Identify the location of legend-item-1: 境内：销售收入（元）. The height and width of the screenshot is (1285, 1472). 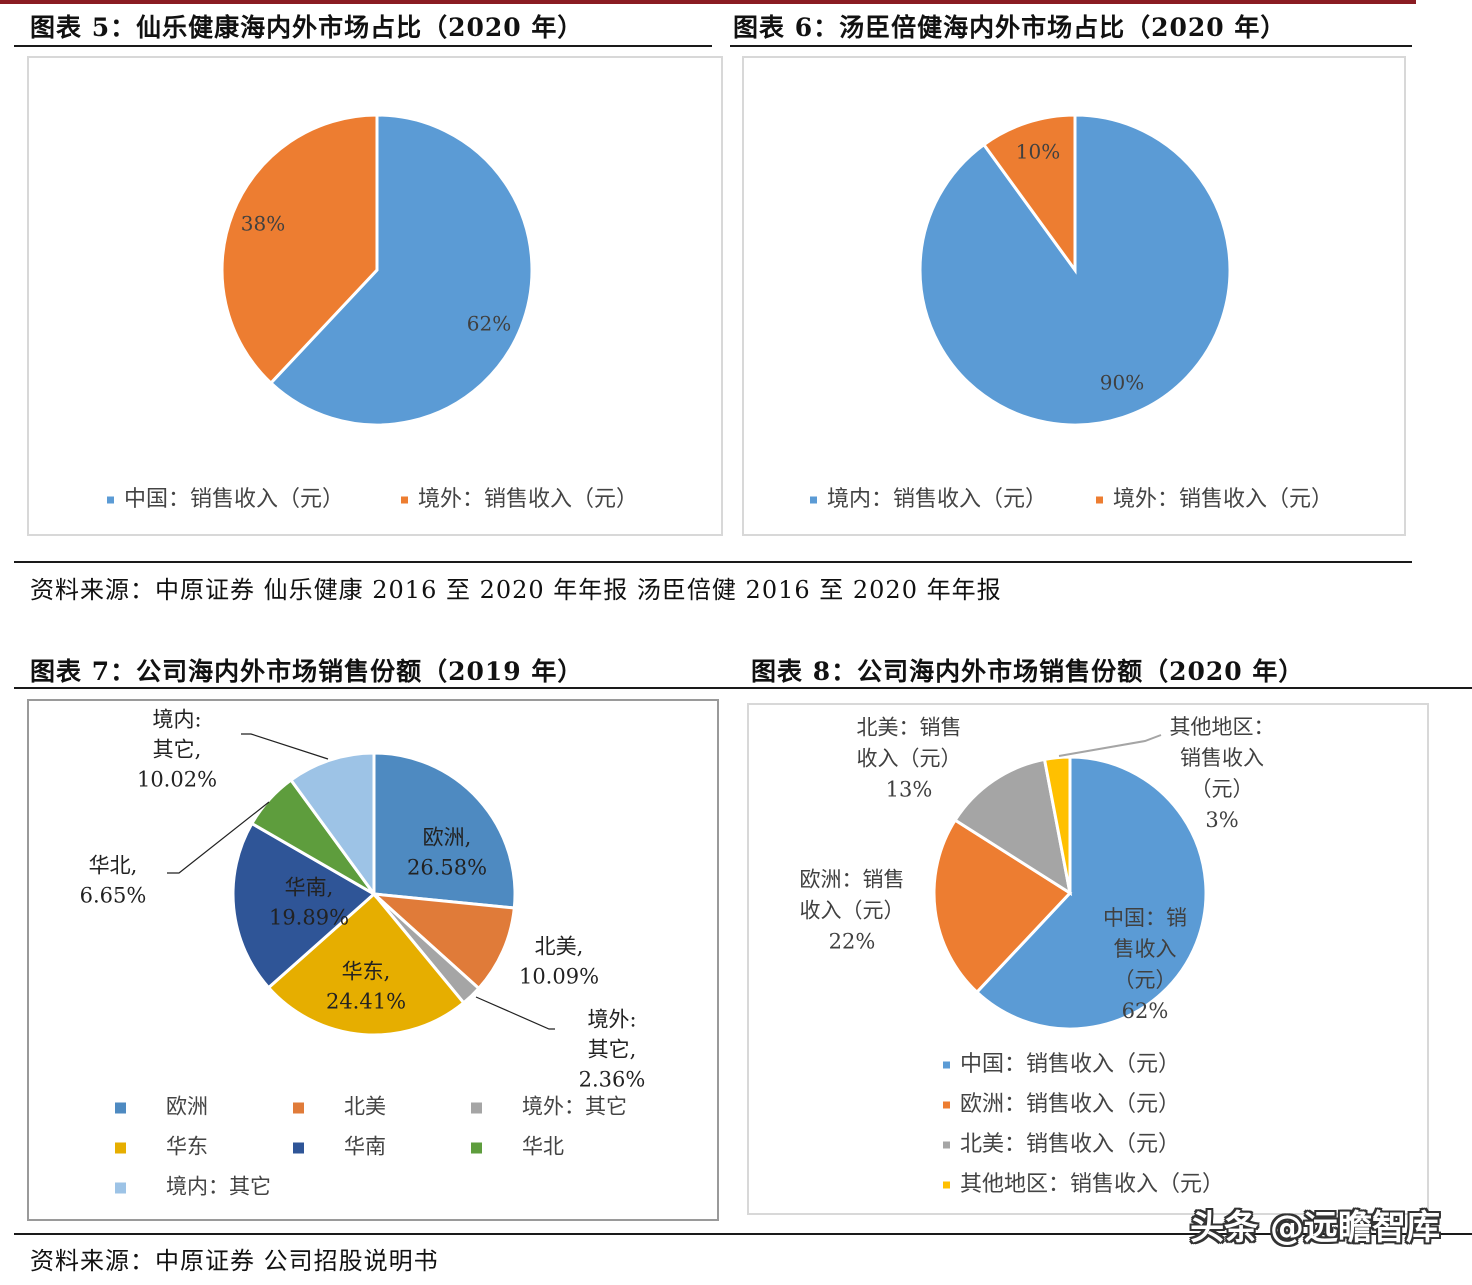
(928, 499).